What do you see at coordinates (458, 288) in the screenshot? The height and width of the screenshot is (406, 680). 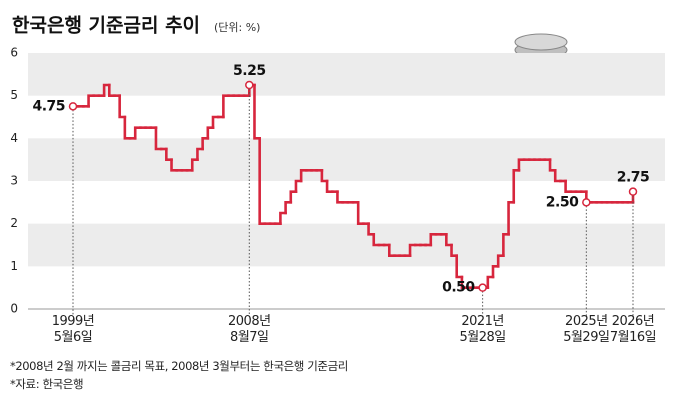 I see `value-label: 0.50` at bounding box center [458, 288].